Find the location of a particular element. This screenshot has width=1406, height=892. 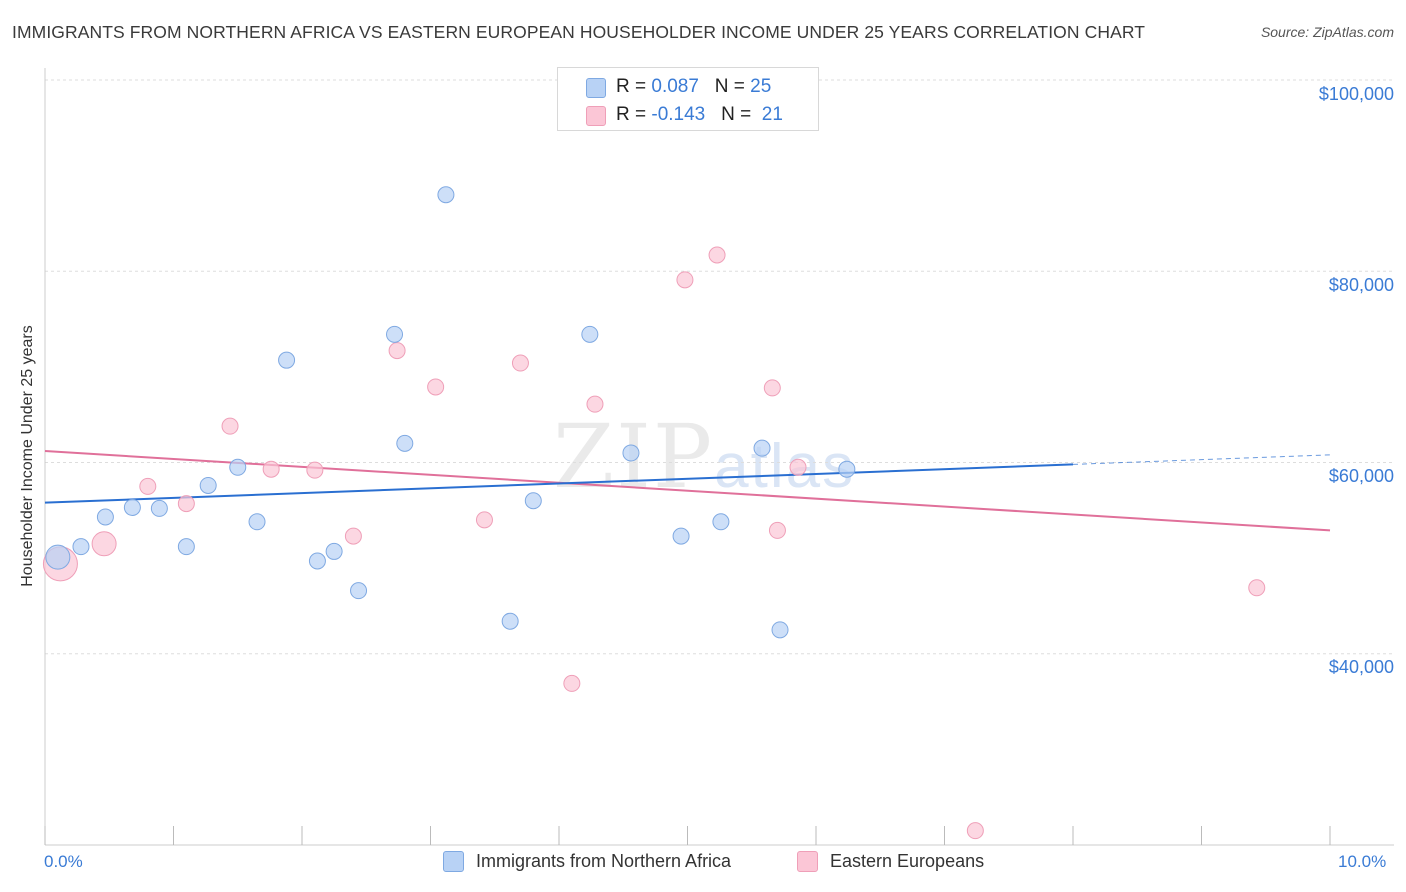

y-tick-label-60000: $60,000 is located at coordinates (1361, 476).